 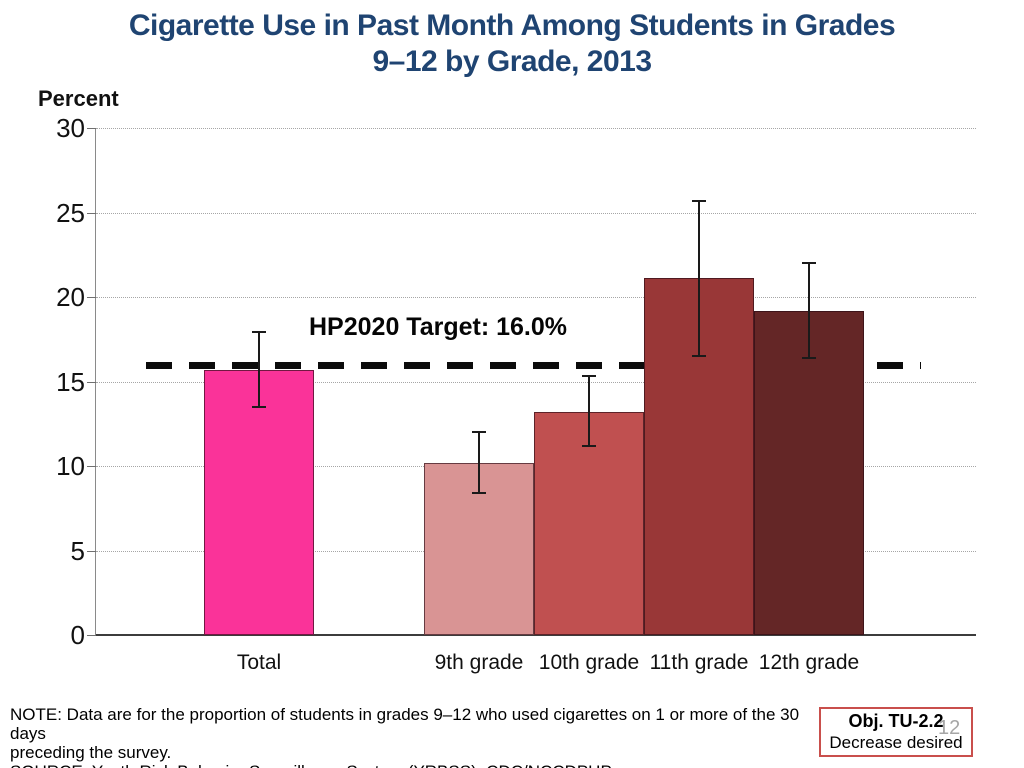 What do you see at coordinates (77, 635) in the screenshot?
I see `y-tick-label: 0` at bounding box center [77, 635].